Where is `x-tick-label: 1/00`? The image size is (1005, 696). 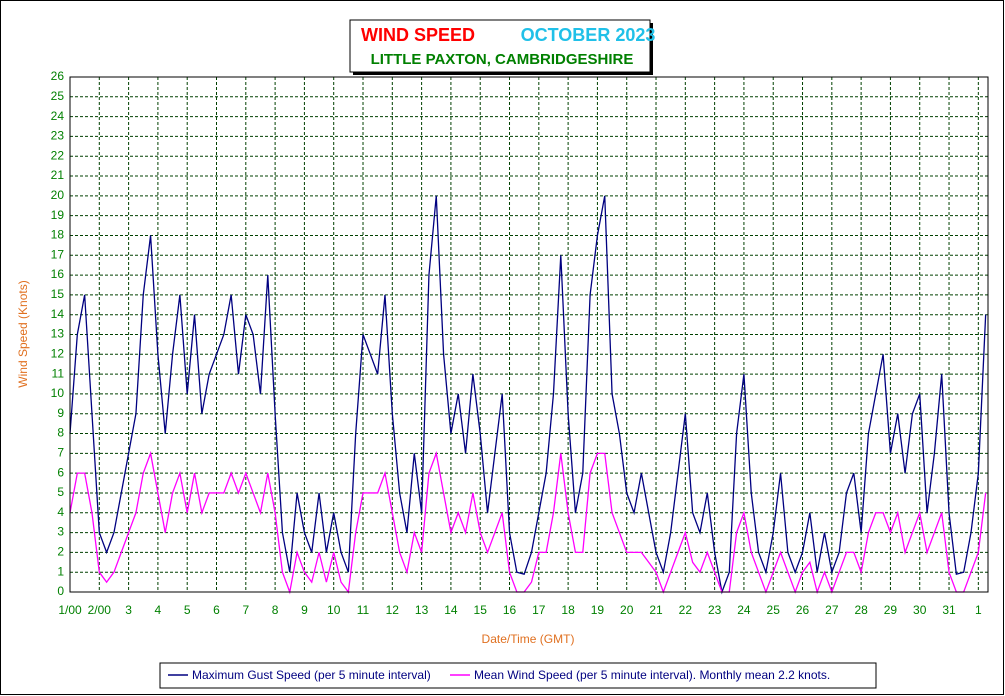
x-tick-label: 1/00 is located at coordinates (70, 610).